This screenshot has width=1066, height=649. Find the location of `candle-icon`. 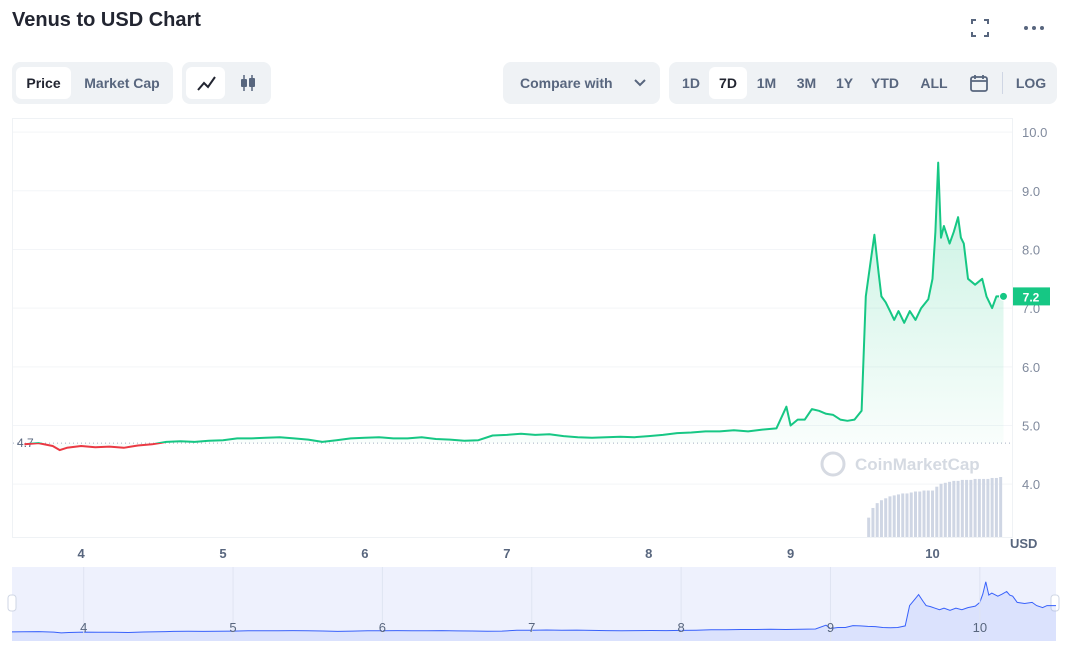

candle-icon is located at coordinates (247, 83).